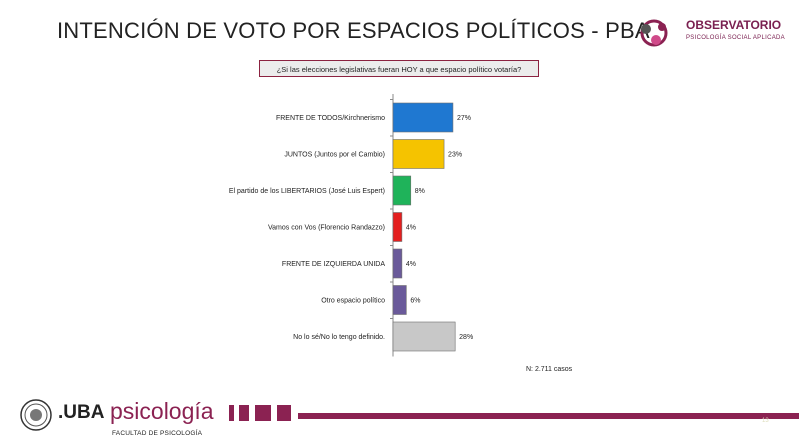  Describe the element at coordinates (715, 33) in the screenshot. I see `observatorio-logo: OBSERVATORIO PSICOLOGÍA SOCIAL APLICADA` at that location.